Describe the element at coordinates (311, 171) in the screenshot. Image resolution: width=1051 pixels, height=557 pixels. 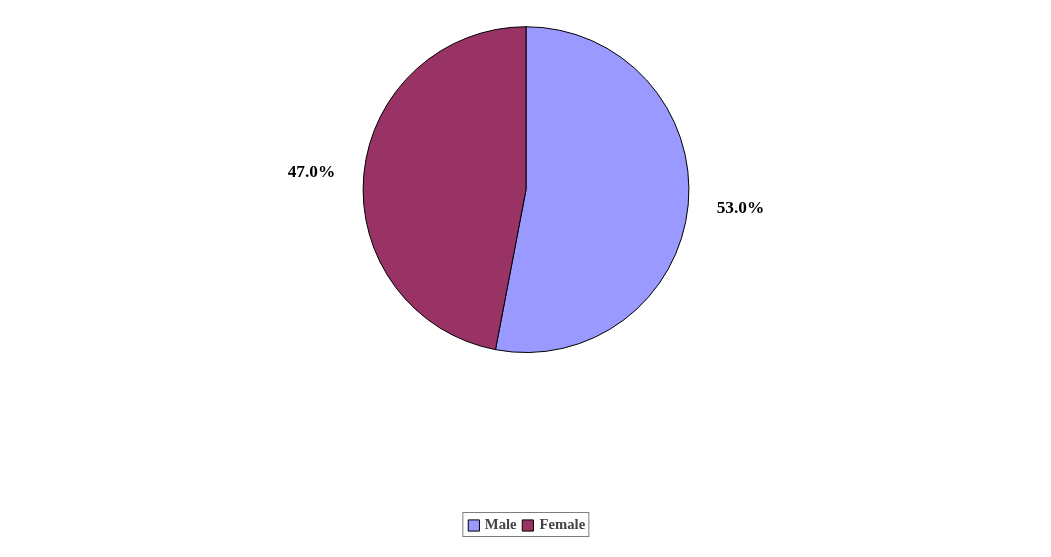
I see `data-label: 47.0%` at that location.